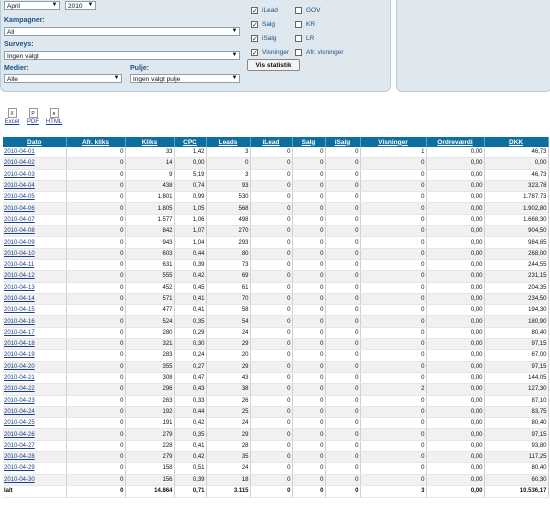 Image resolution: width=550 pixels, height=507 pixels. What do you see at coordinates (35, 299) in the screenshot?
I see `date-link: 2010-04-14` at bounding box center [35, 299].